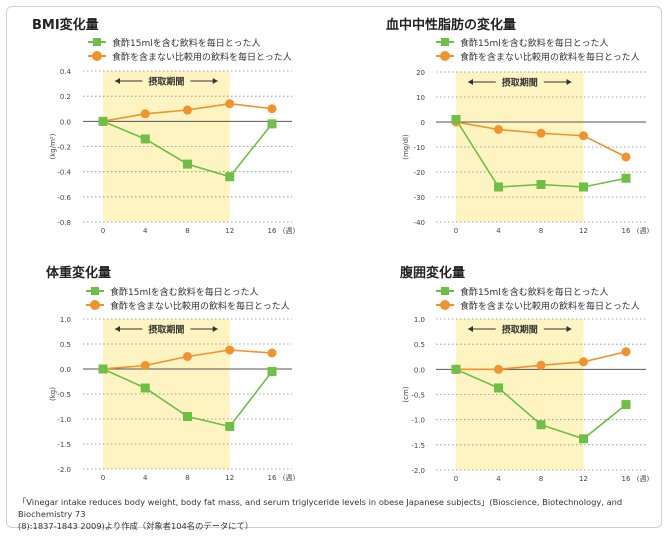 The image size is (670, 536). What do you see at coordinates (406, 147) in the screenshot?
I see `y-axis-label: (mg/dl)` at bounding box center [406, 147].